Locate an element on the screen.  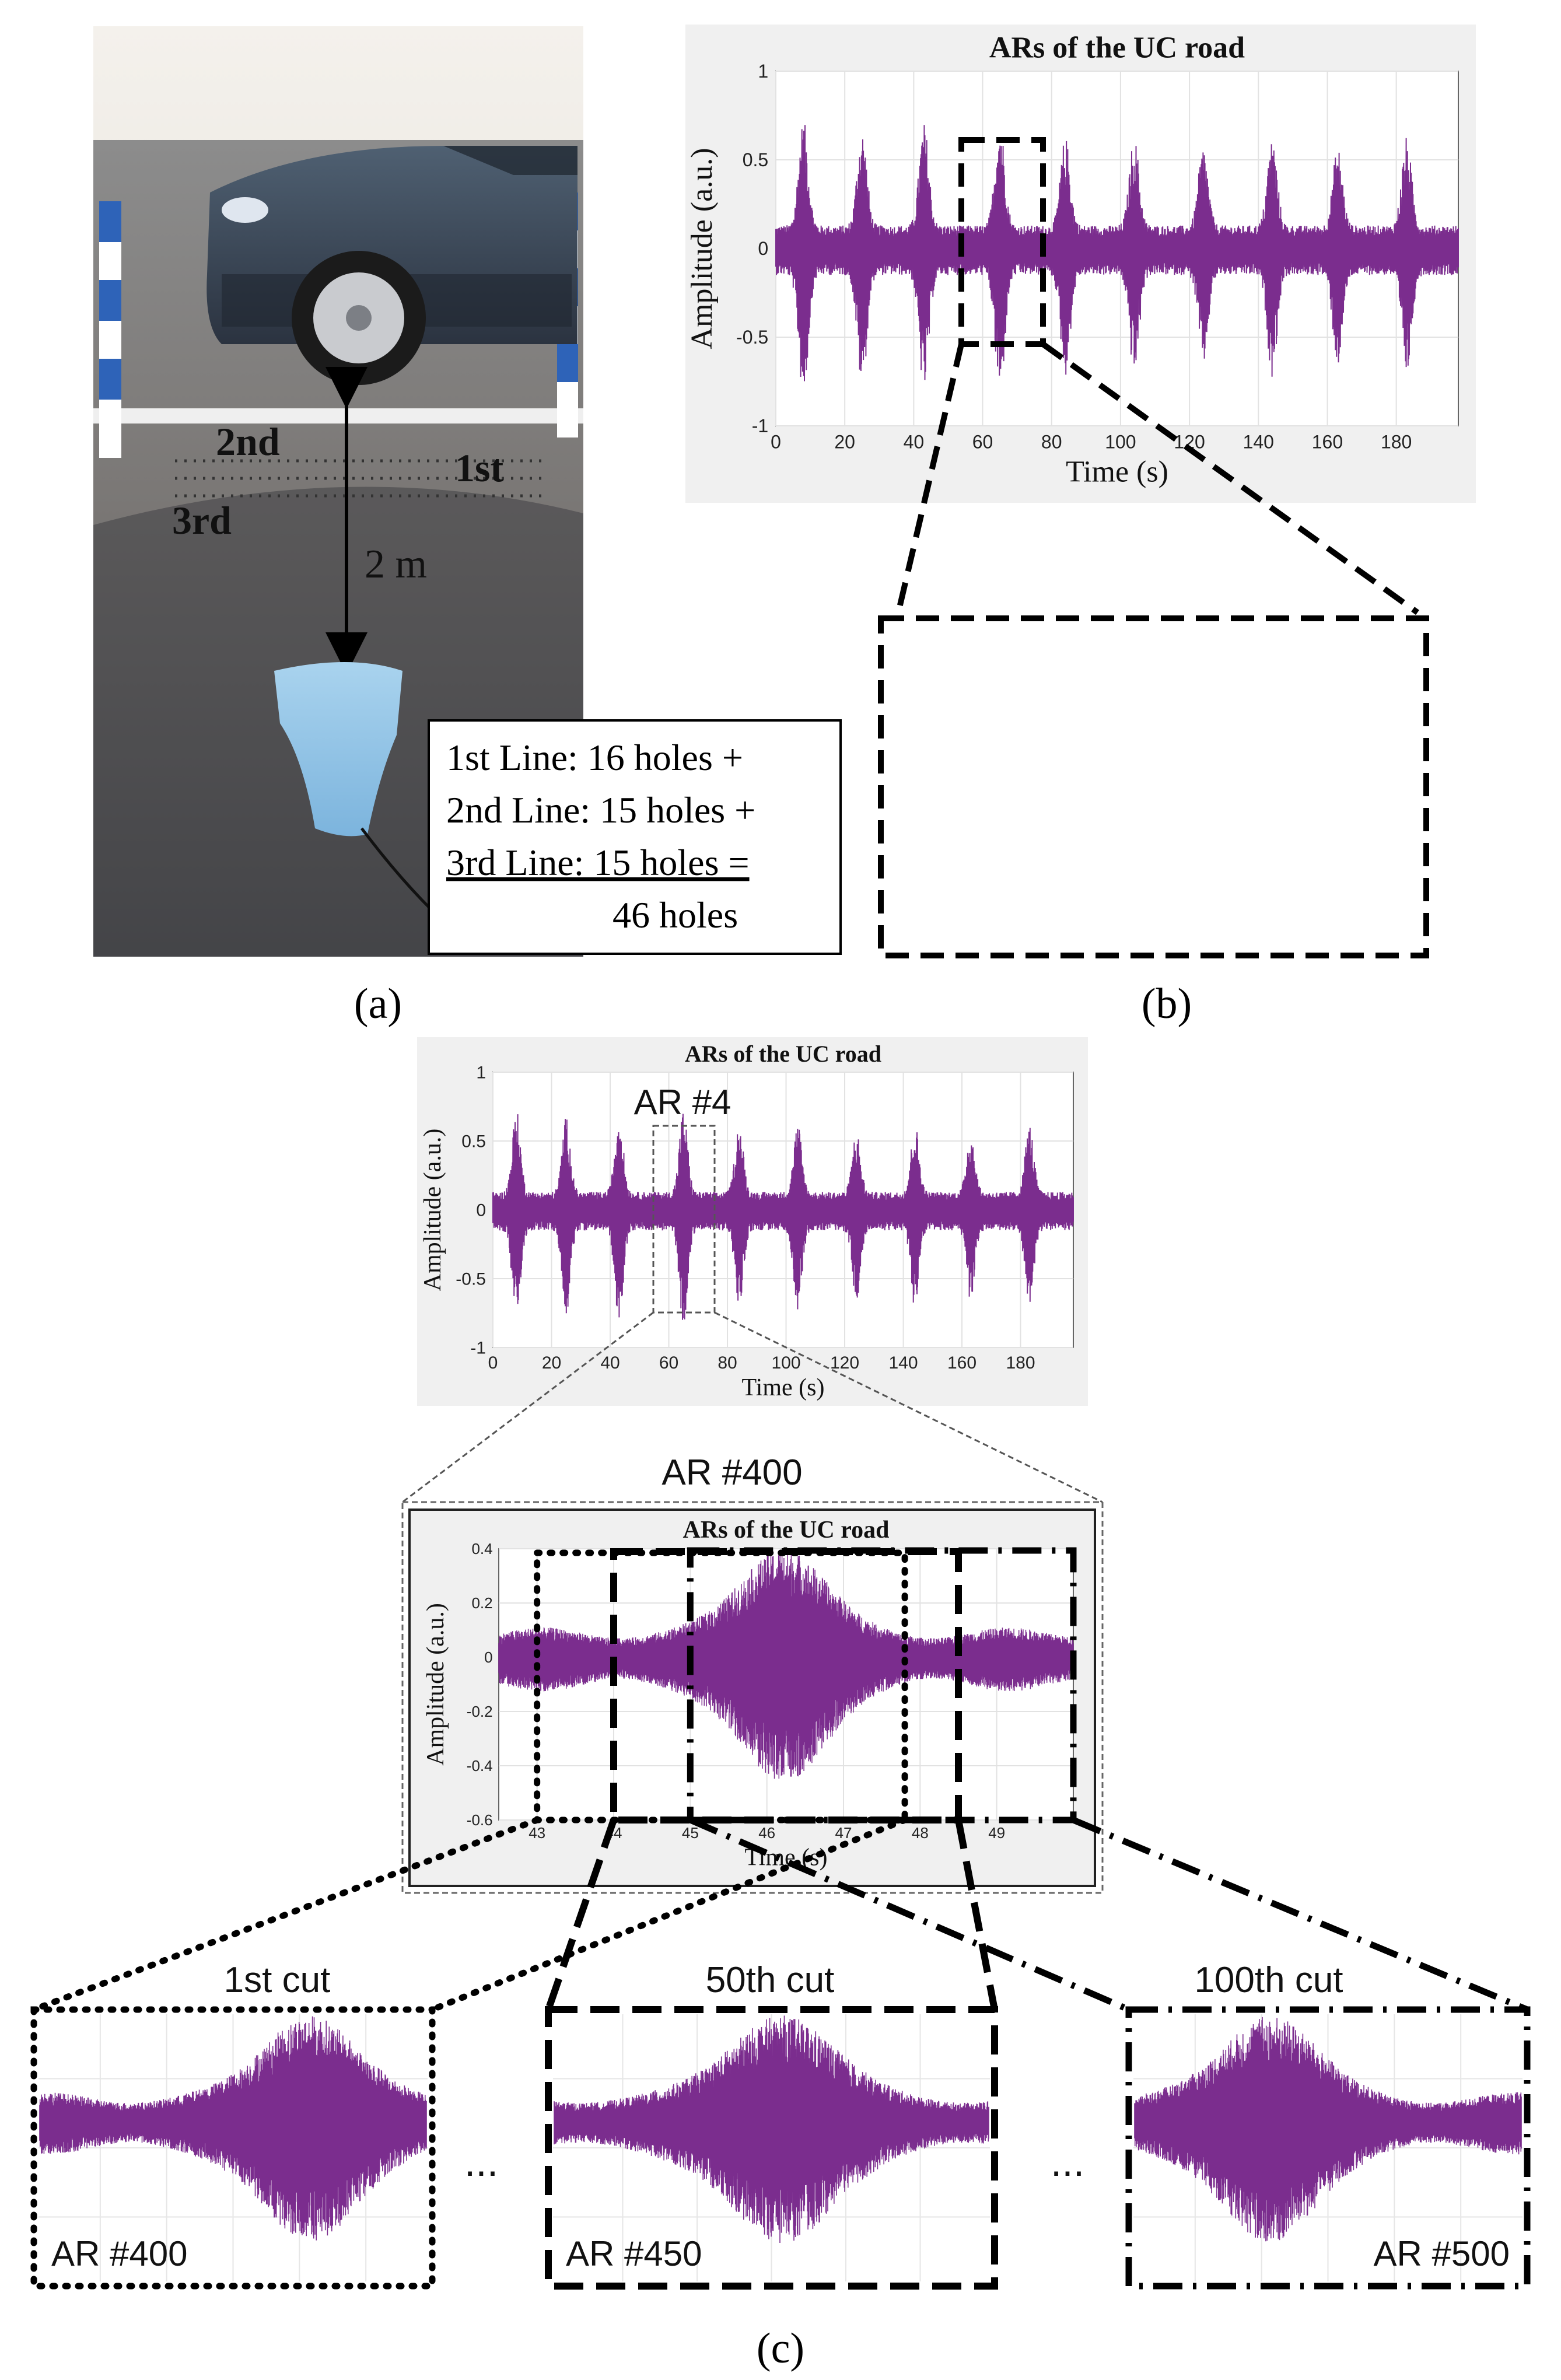
cut-panel-1: AR #400 is located at coordinates (233, 2148).